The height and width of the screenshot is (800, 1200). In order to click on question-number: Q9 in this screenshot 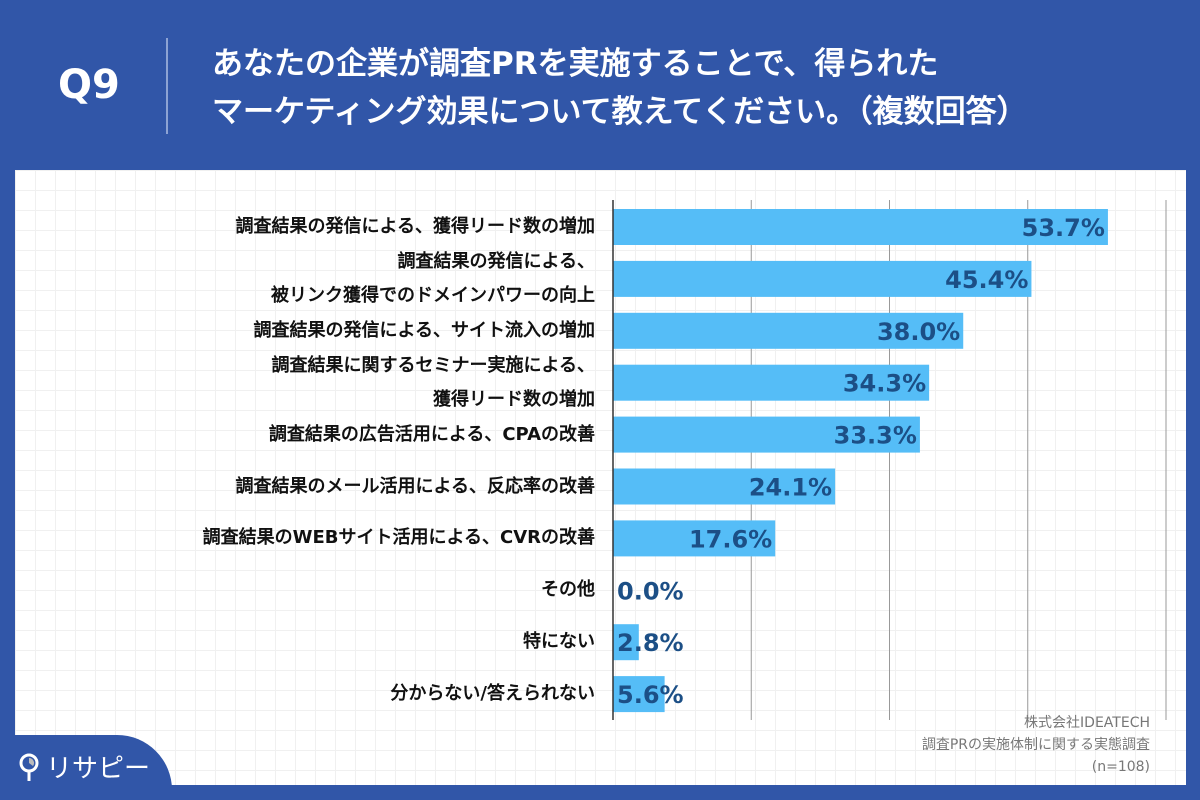, I will do `click(89, 85)`.